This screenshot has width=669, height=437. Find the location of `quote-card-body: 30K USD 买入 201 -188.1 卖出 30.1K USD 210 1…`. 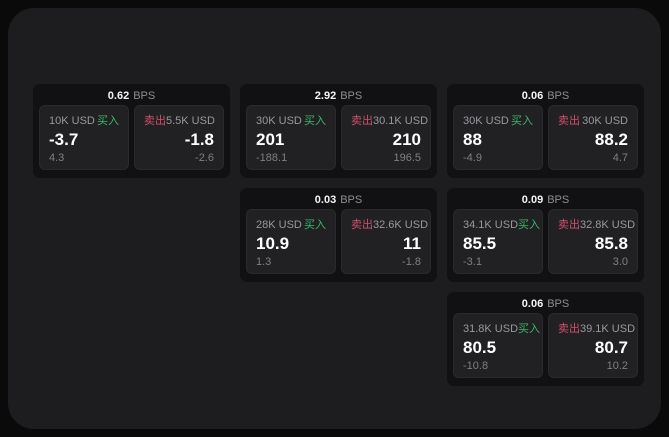

quote-card-body: 30K USD 买入 201 -188.1 卖出 30.1K USD 210 1… is located at coordinates (338, 141).